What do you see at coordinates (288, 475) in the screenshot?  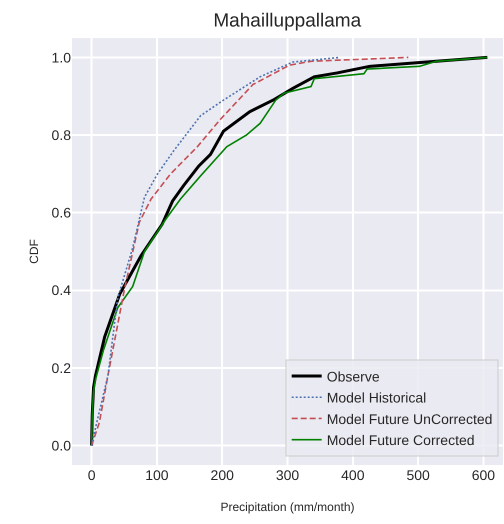 I see `x-tick-label: 300` at bounding box center [288, 475].